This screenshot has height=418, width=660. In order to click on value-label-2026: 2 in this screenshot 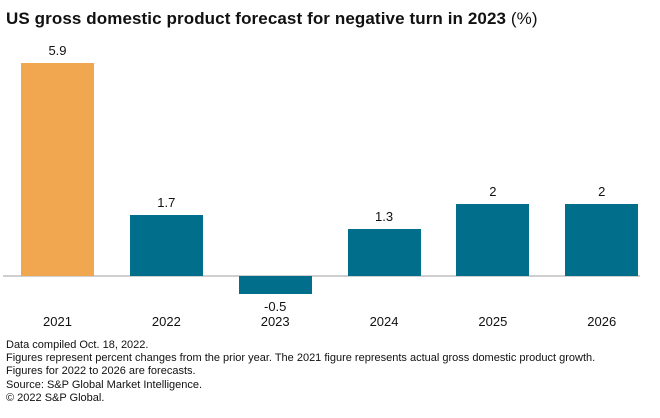, I will do `click(602, 191)`.